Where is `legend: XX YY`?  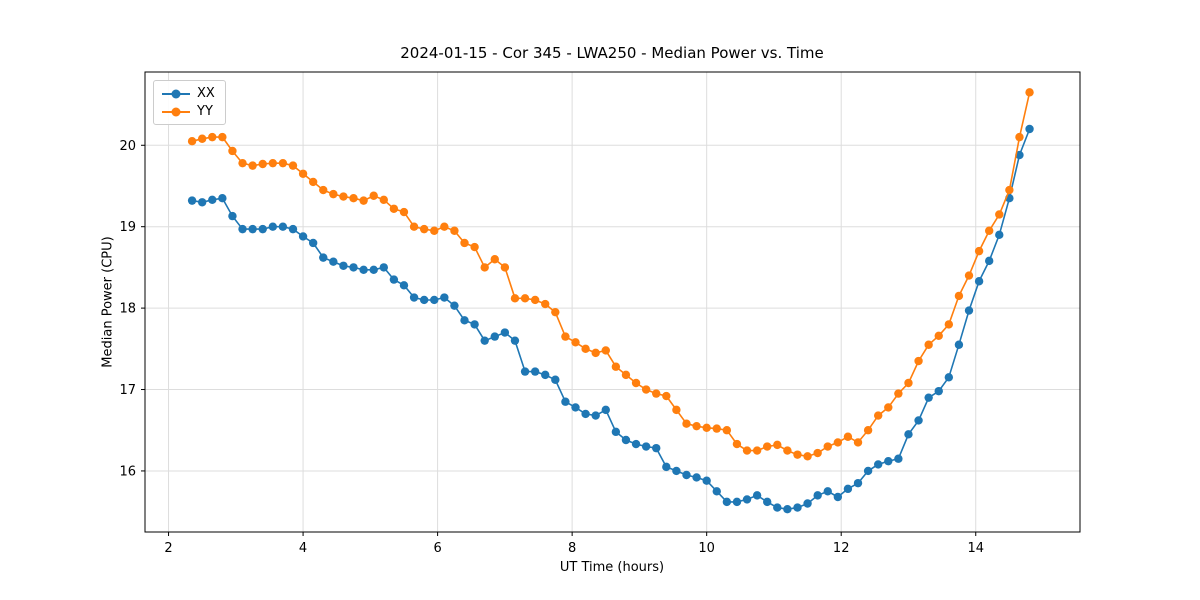
legend: XX YY is located at coordinates (189, 102).